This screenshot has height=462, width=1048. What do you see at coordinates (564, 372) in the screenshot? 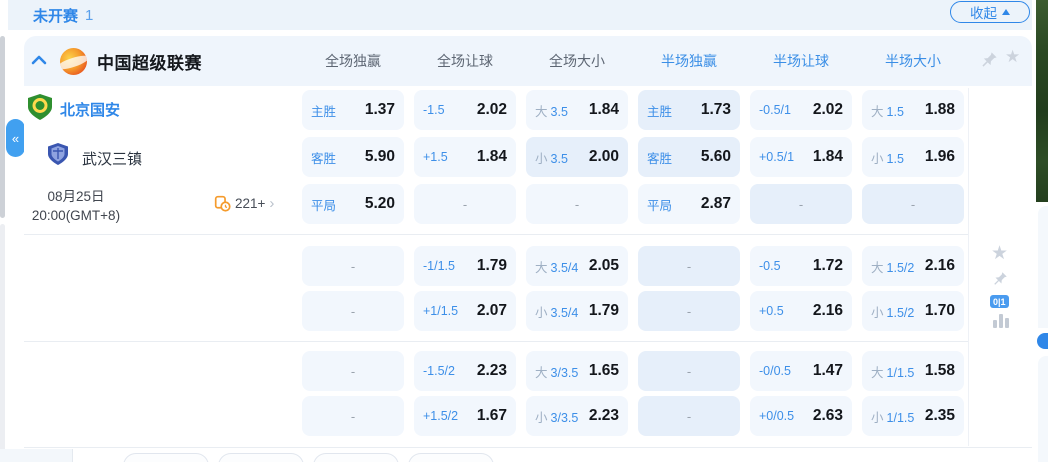
I see `odds-label: 3/3.5` at bounding box center [564, 372].